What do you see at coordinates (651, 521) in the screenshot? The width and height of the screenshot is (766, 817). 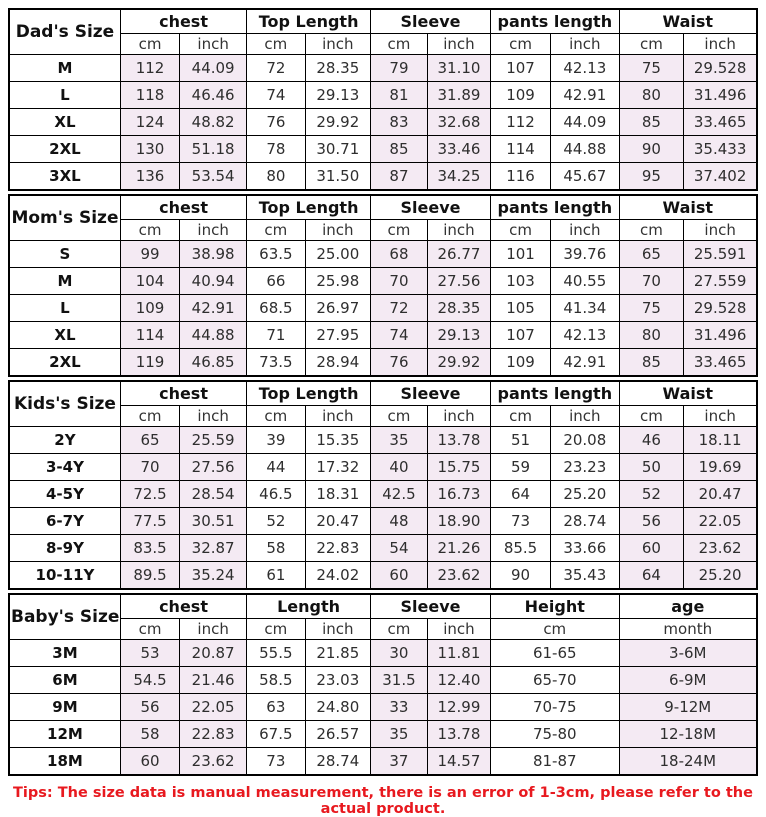 I see `measurement-value: 56` at bounding box center [651, 521].